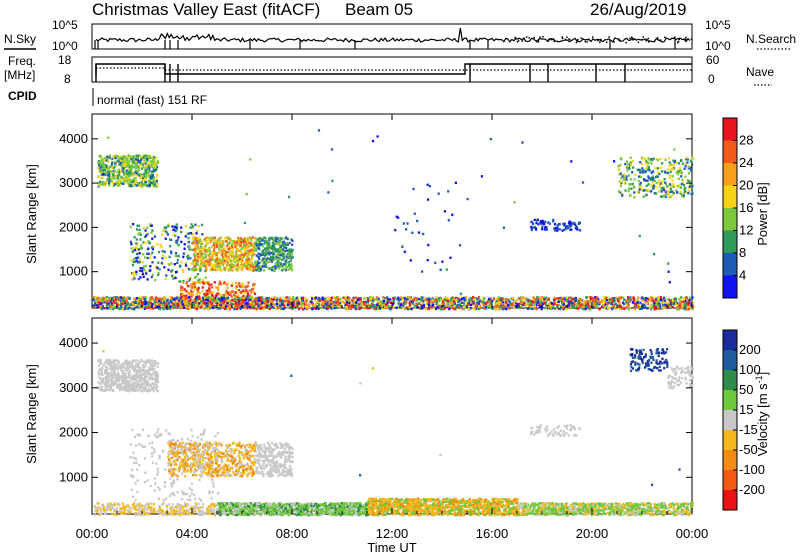 This screenshot has width=800, height=554. What do you see at coordinates (393, 72) in the screenshot?
I see `frequency-trace` at bounding box center [393, 72].